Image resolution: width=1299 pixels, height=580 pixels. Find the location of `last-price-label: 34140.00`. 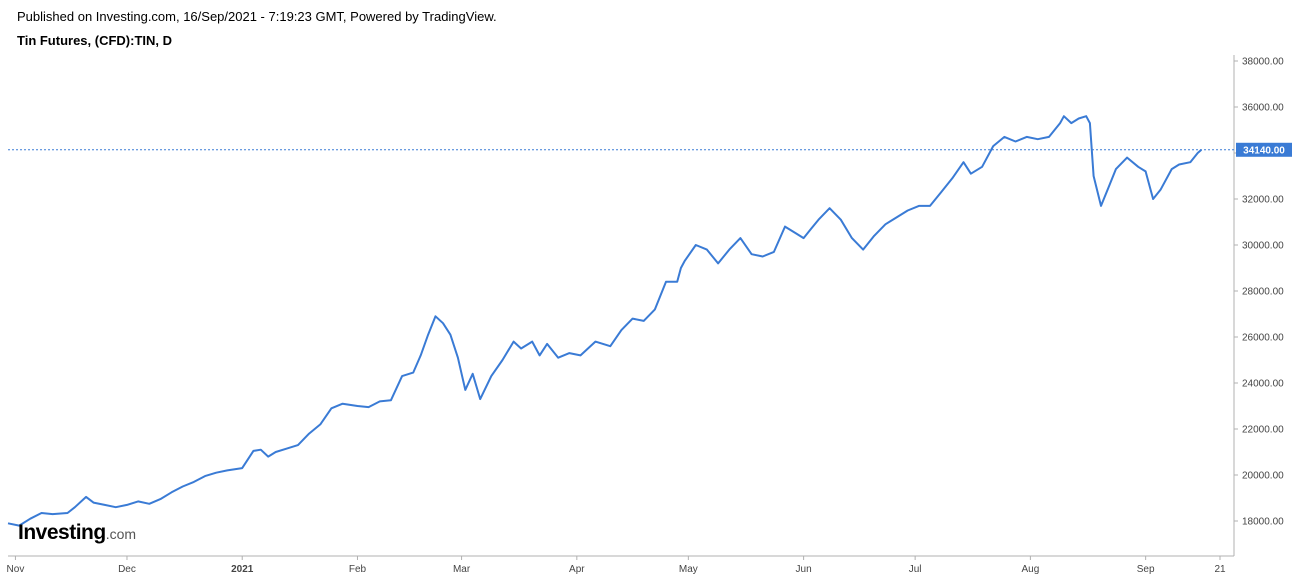

last-price-label: 34140.00 is located at coordinates (1264, 149).